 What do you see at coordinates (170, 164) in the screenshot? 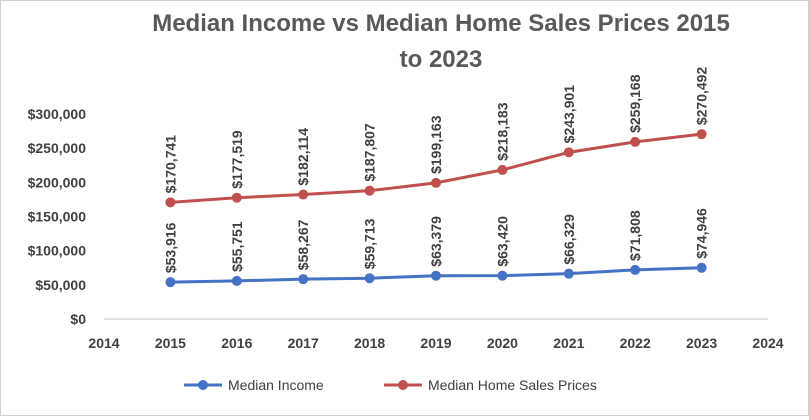
I see `data-label: $170,741` at bounding box center [170, 164].